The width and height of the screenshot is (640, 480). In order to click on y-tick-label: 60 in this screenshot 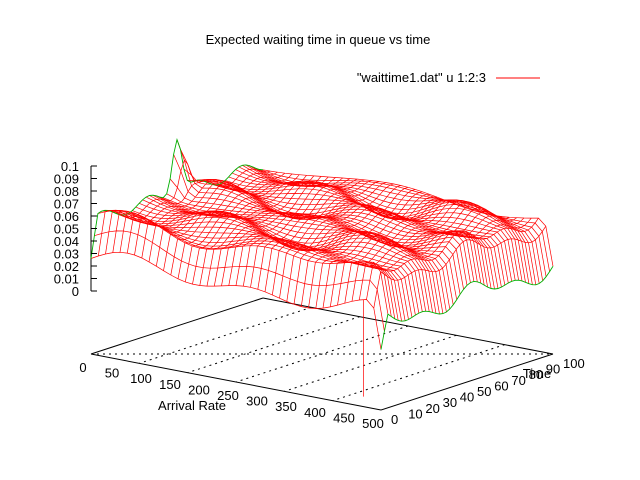, I will do `click(501, 385)`.